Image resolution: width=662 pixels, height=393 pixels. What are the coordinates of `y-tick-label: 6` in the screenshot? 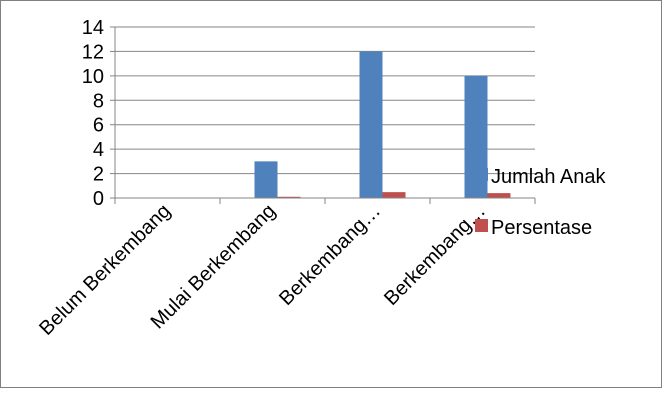 It's located at (98, 126).